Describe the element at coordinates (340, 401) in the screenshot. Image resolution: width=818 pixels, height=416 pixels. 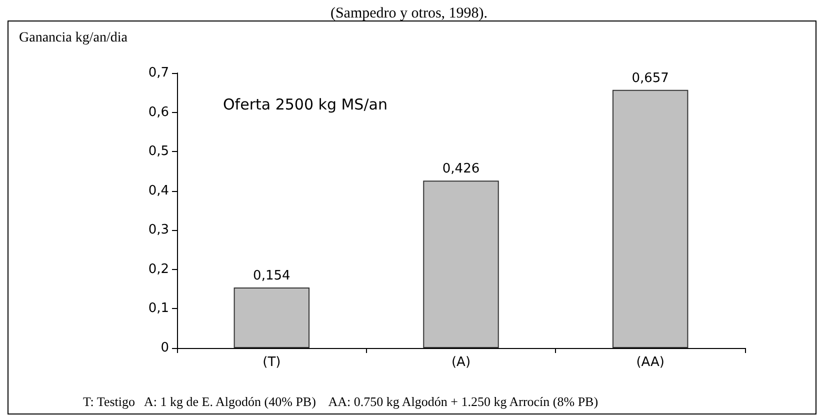
I see `text: T: Testigo A: 1 kg de E. Algodón (40% PB) AA: 0.750 kg Algodón + 1.250 kg Arrocín (8% PB)` at that location.